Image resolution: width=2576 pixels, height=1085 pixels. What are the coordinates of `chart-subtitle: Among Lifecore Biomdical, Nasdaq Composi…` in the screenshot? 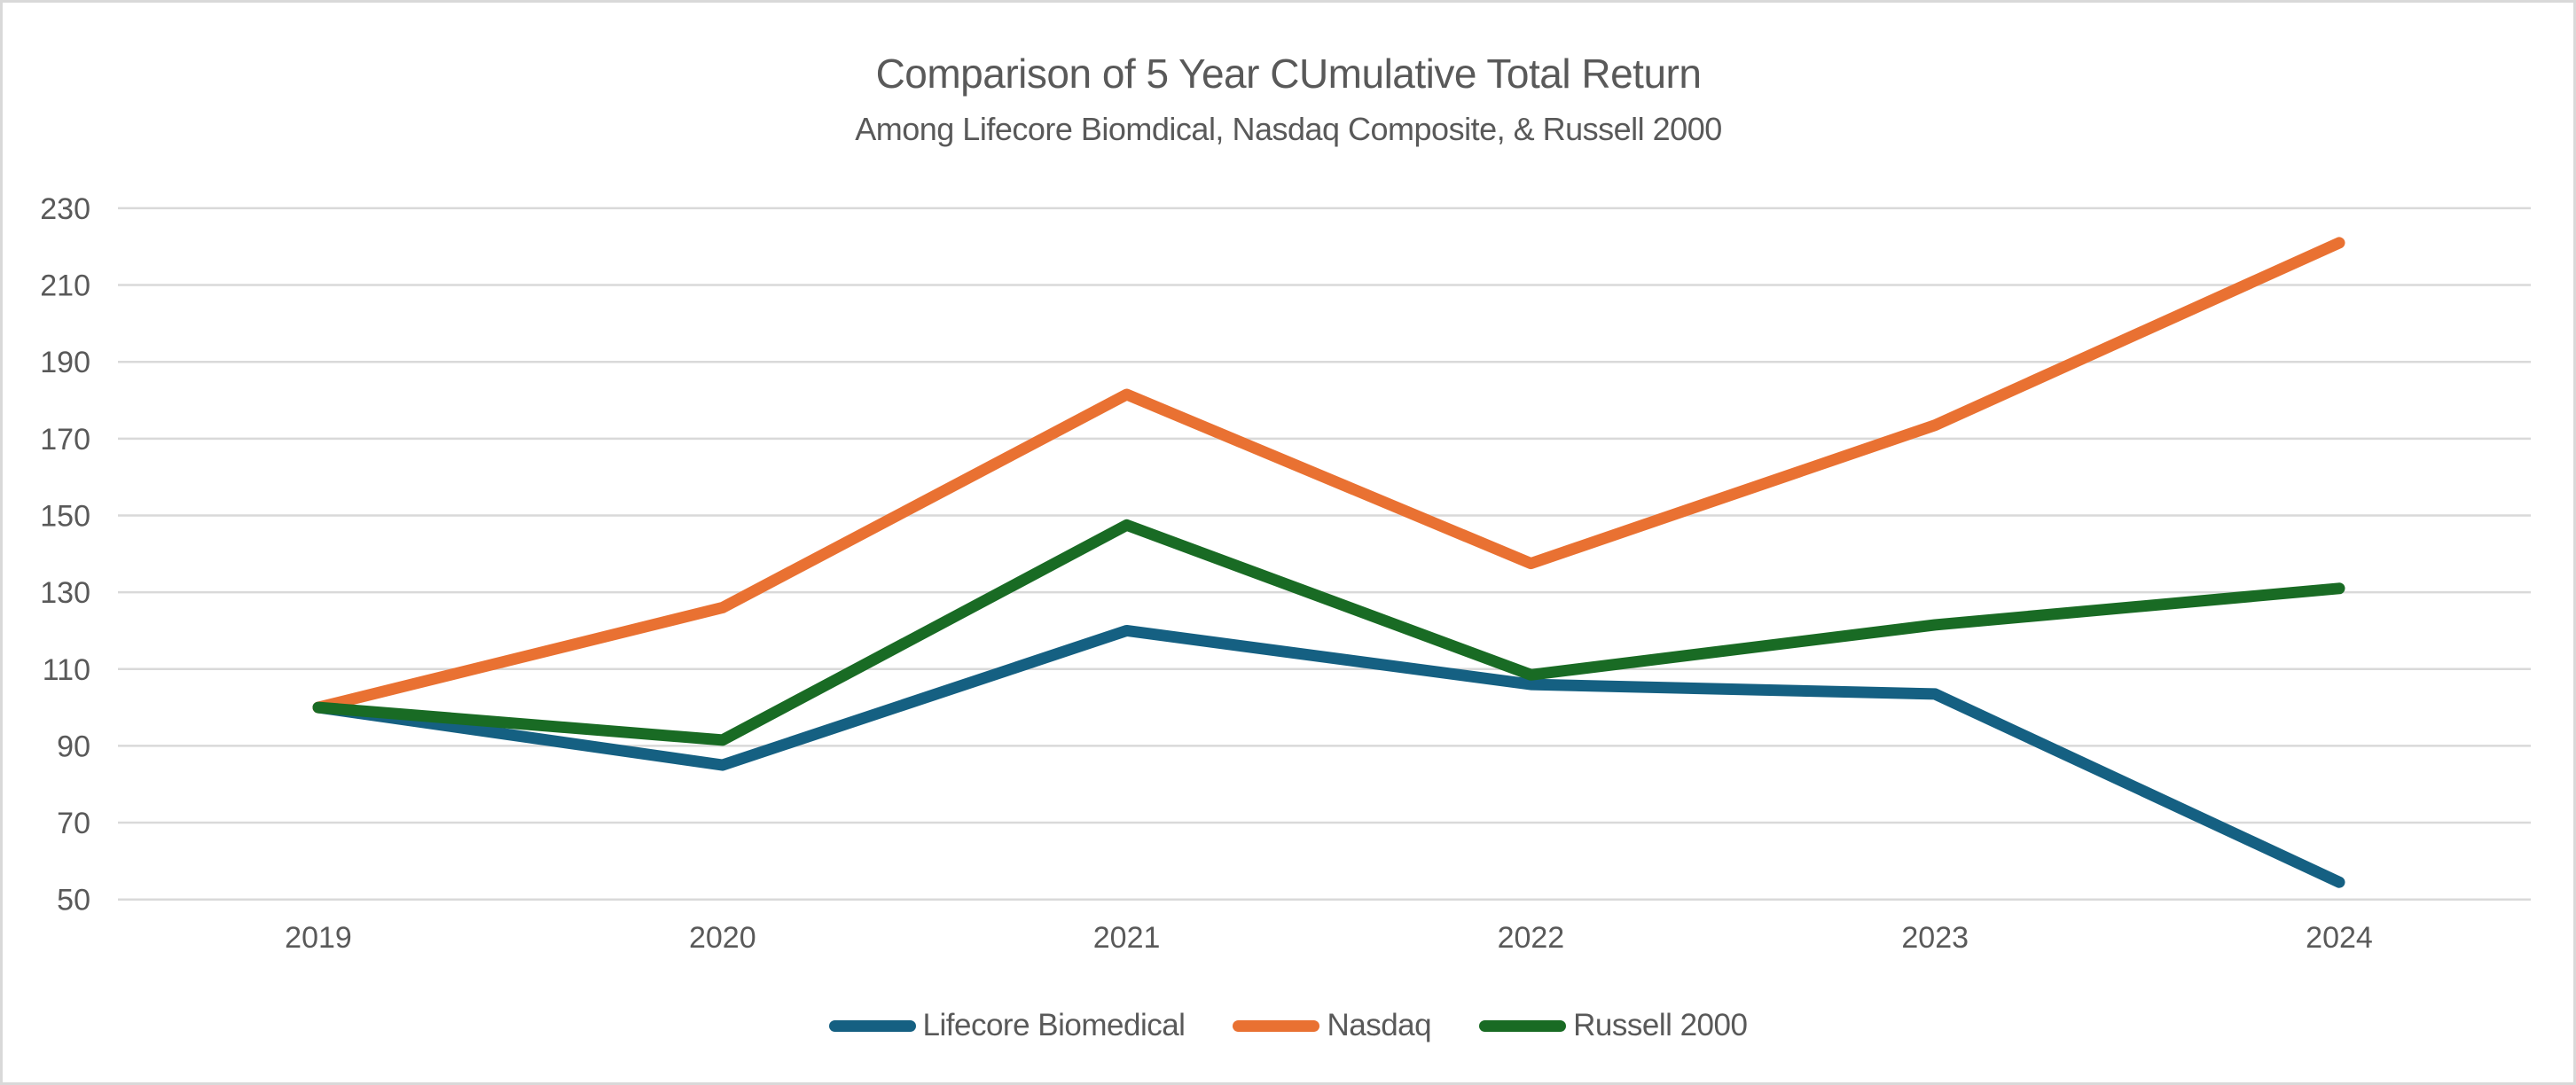 It's located at (1288, 129).